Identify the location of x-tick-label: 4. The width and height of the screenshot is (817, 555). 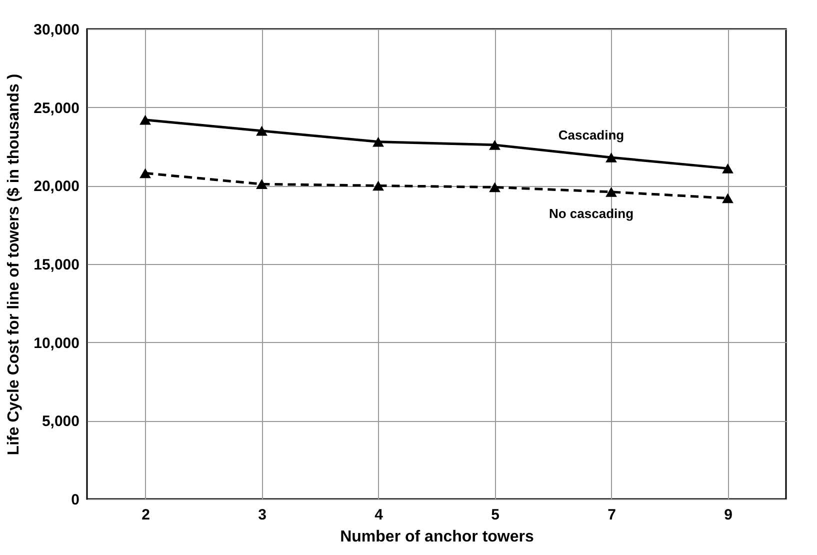
(379, 515).